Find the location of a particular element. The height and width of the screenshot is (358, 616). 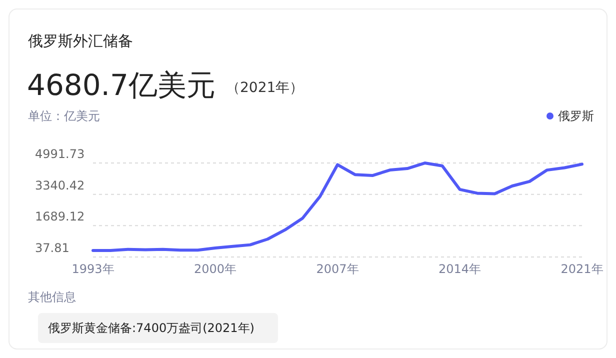

x-tick-label: 1993年 is located at coordinates (93, 269).